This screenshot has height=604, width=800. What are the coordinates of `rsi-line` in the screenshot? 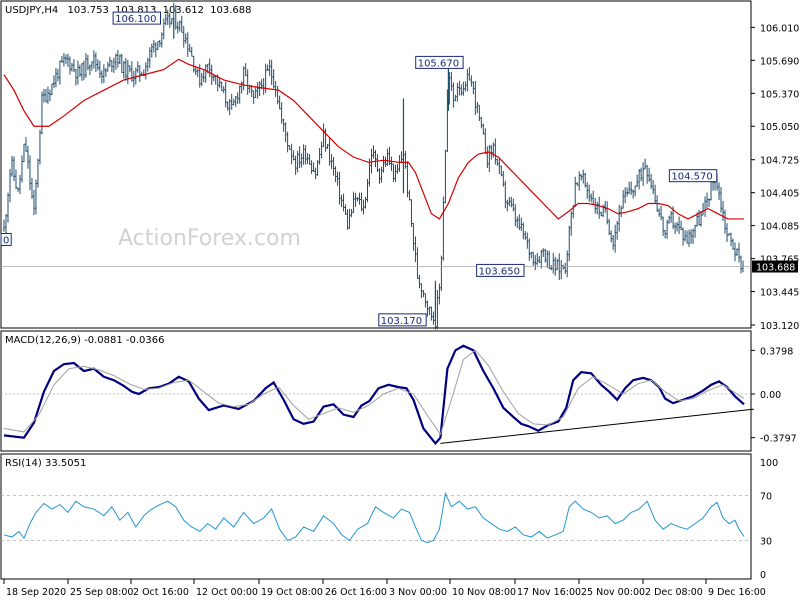 It's located at (374, 517).